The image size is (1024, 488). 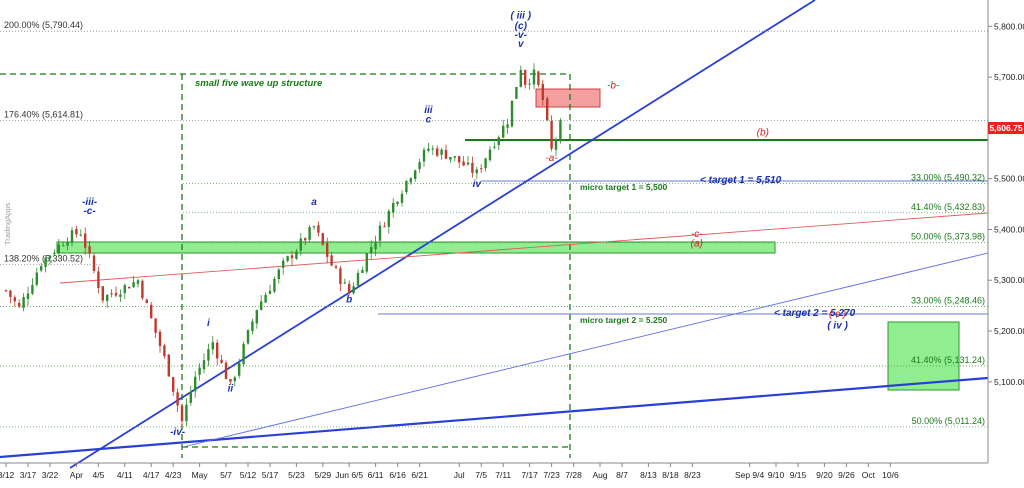 I want to click on current-price-label: 5,606.75, so click(x=1005, y=128).